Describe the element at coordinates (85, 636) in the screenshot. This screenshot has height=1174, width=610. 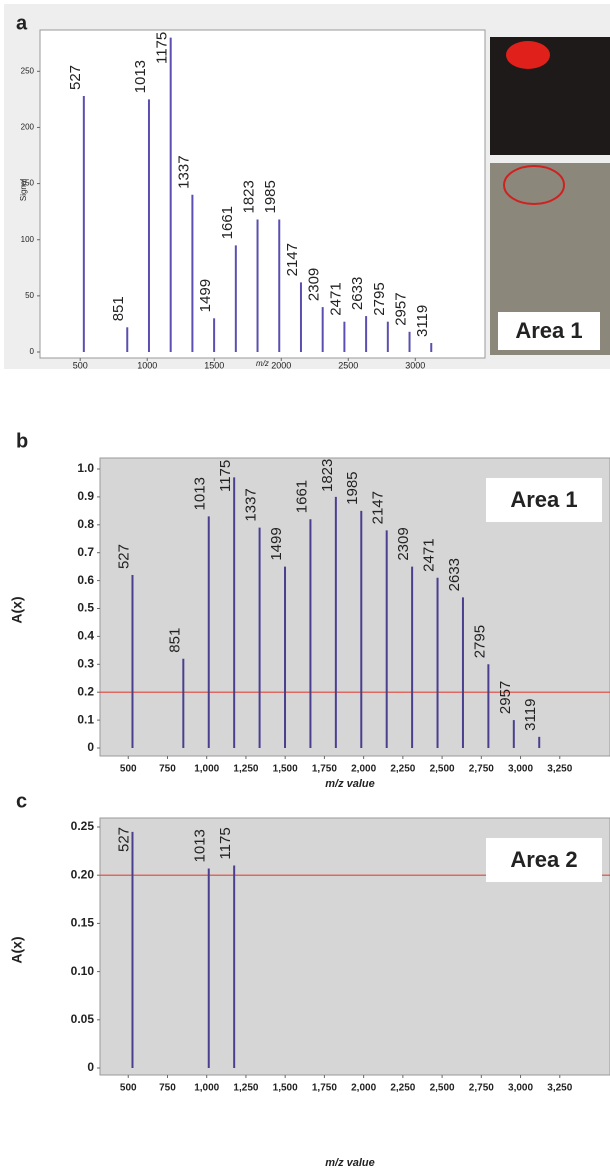
I see `y-tick-label: 0.4` at that location.